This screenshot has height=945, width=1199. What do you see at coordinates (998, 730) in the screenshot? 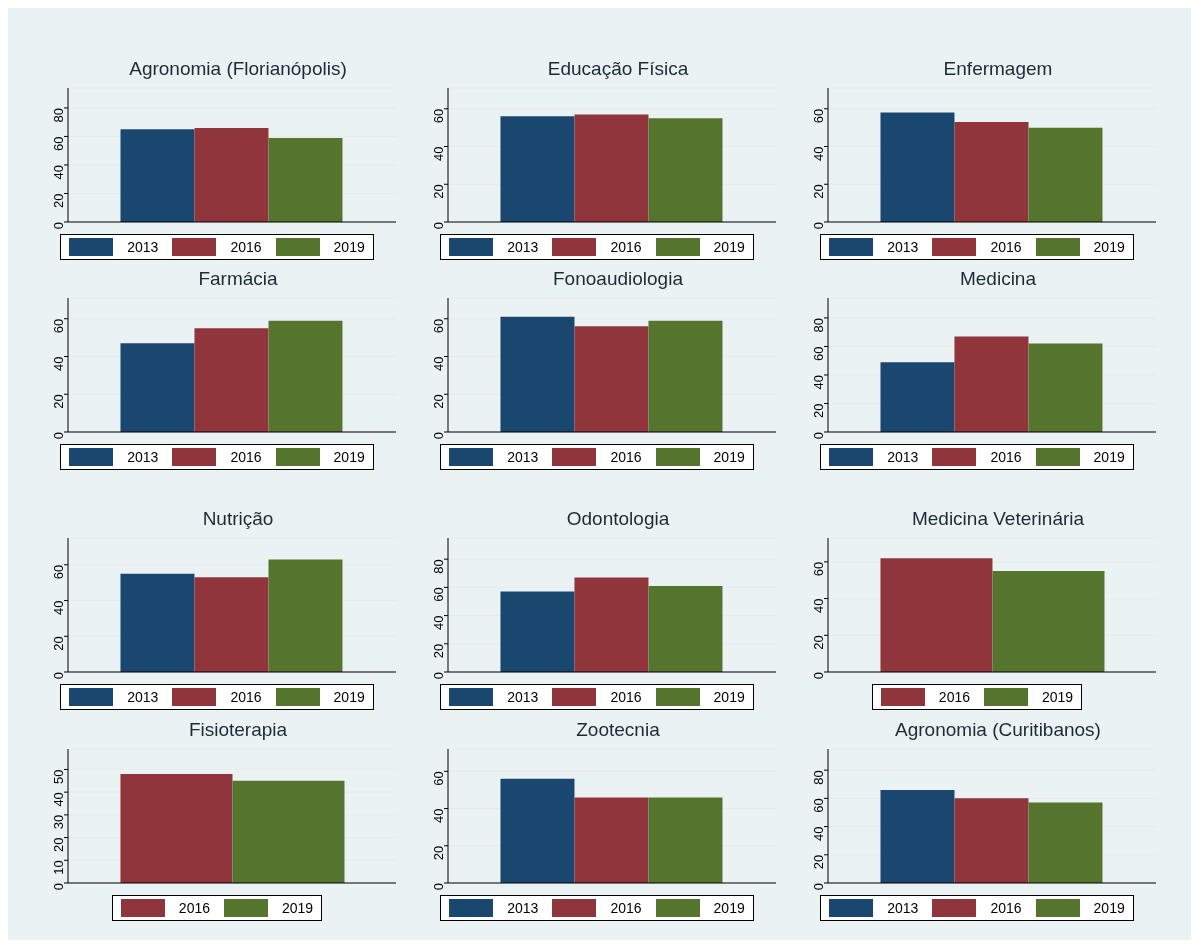
I see `chart-title: Agronomia (Curitibanos)` at bounding box center [998, 730].